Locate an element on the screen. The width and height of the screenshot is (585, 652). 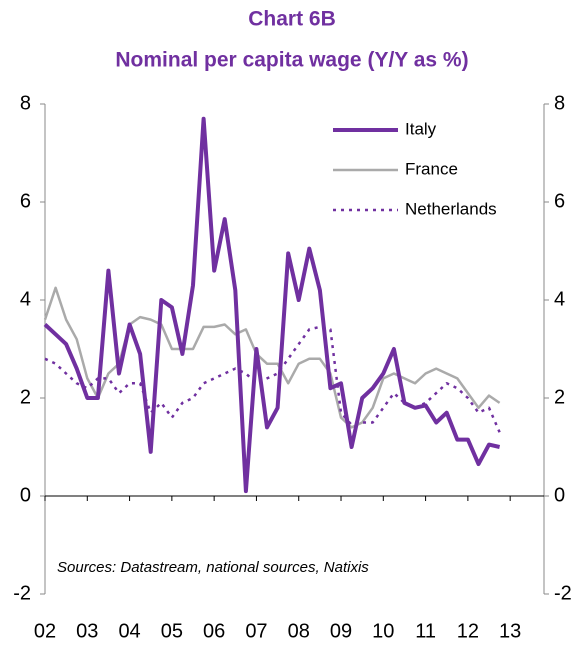
x-tick-label: 13 is located at coordinates (510, 631).